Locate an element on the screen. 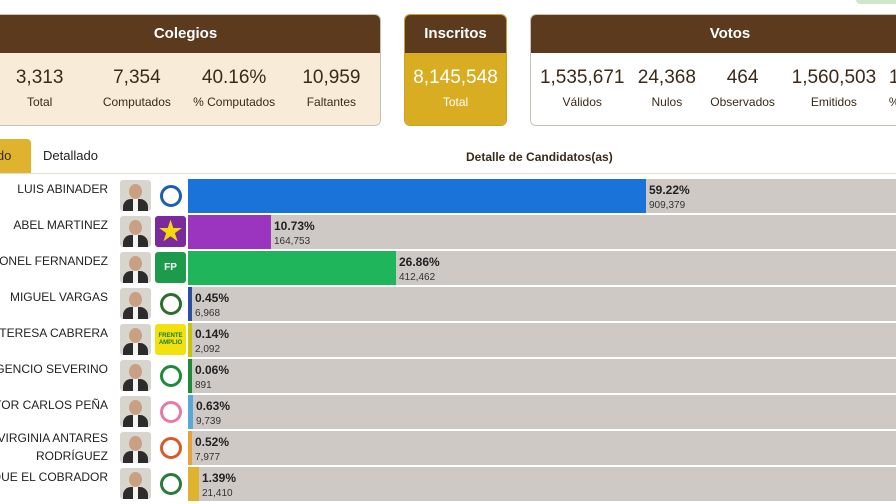 The width and height of the screenshot is (896, 504). stat-computados: 7,354 Computados is located at coordinates (136, 89).